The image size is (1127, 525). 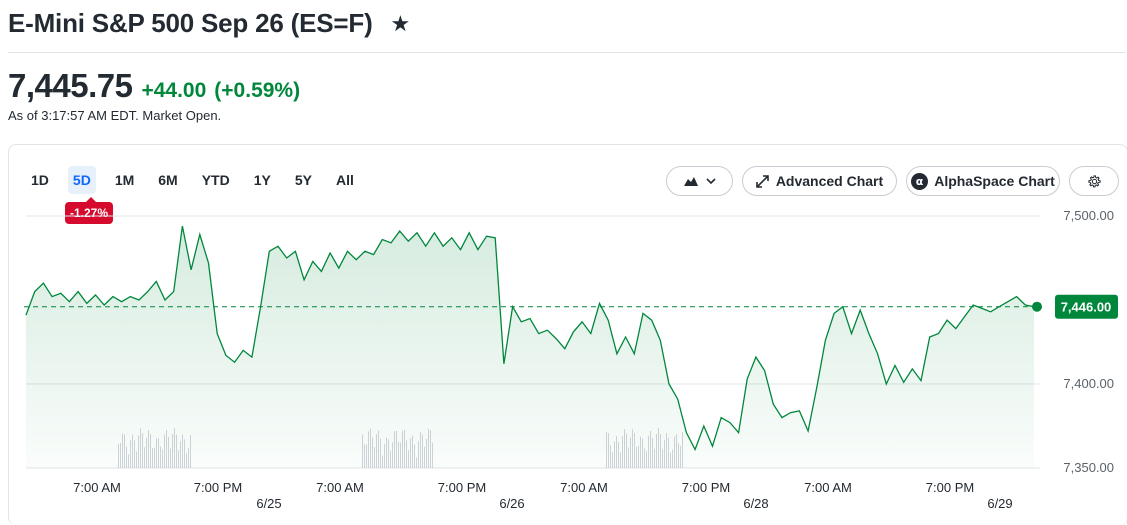 I want to click on gear-icon, so click(x=1094, y=181).